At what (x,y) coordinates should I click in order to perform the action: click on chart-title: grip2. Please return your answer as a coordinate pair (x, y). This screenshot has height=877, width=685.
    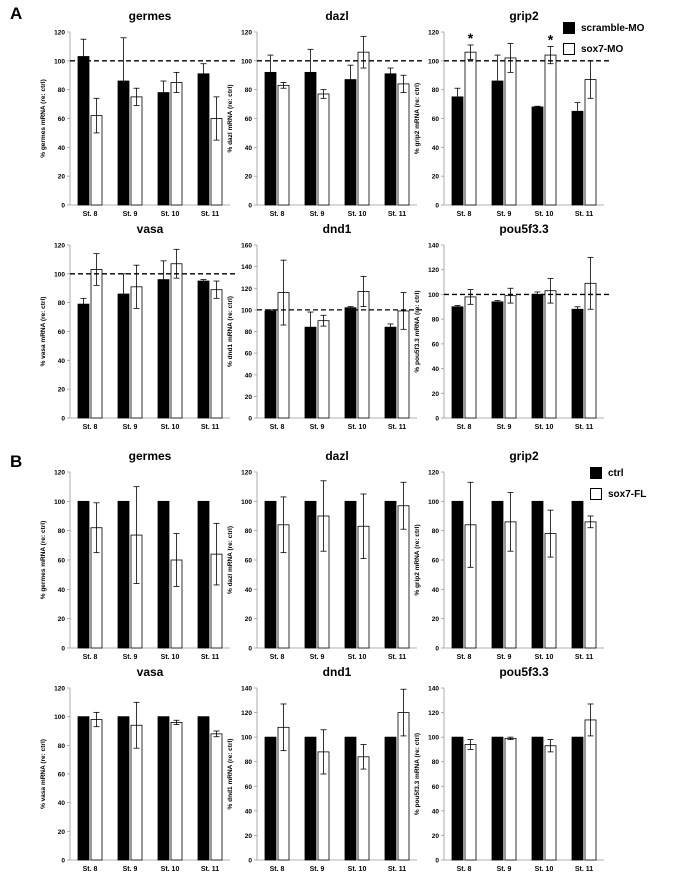
    Looking at the image, I should click on (524, 456).